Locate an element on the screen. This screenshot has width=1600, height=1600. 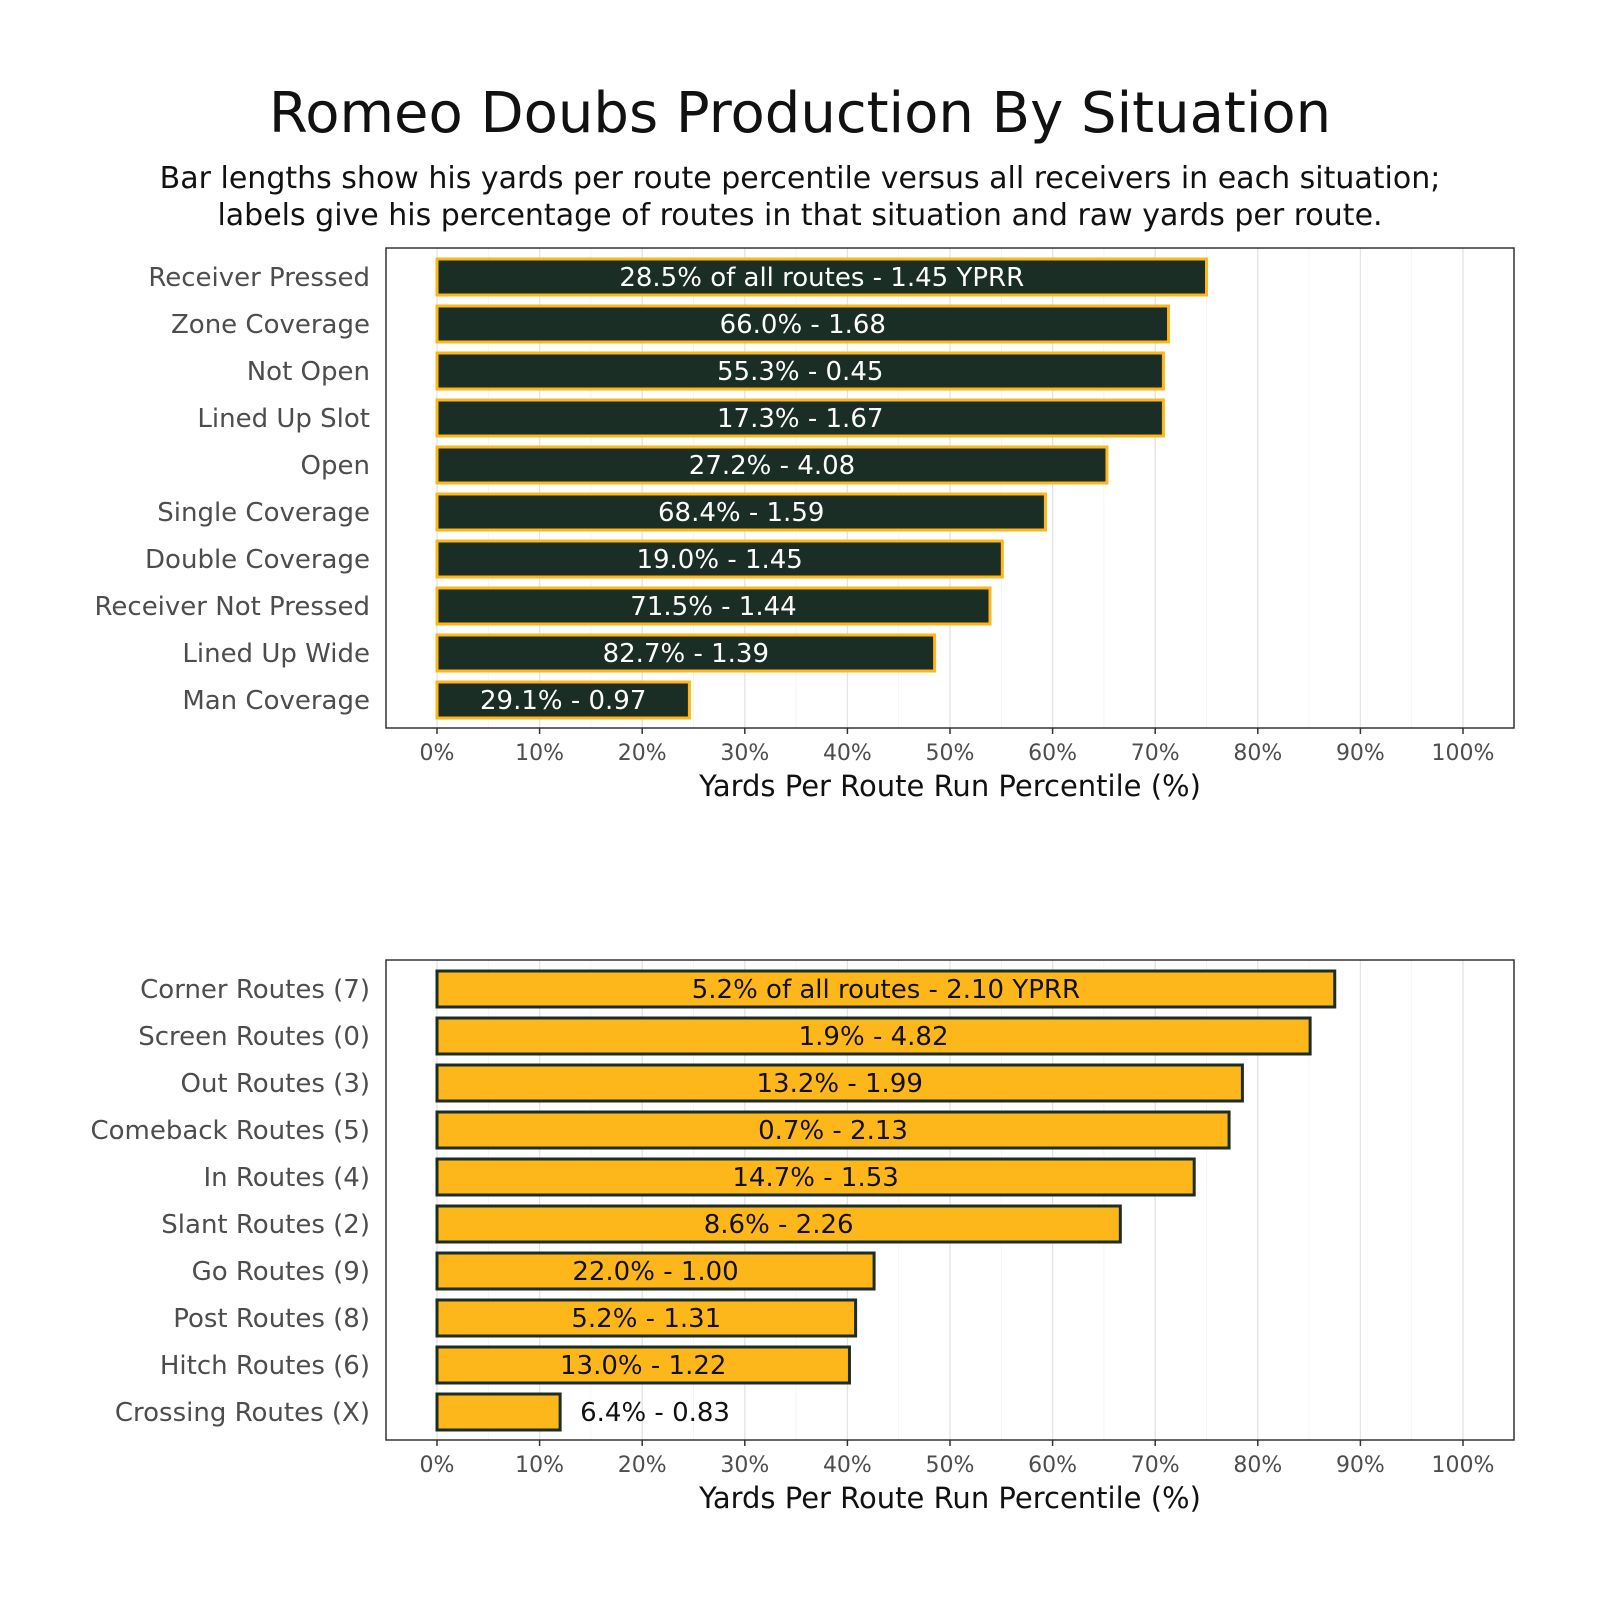
situation-category-label: Receiver Not Pressed is located at coordinates (233, 607).